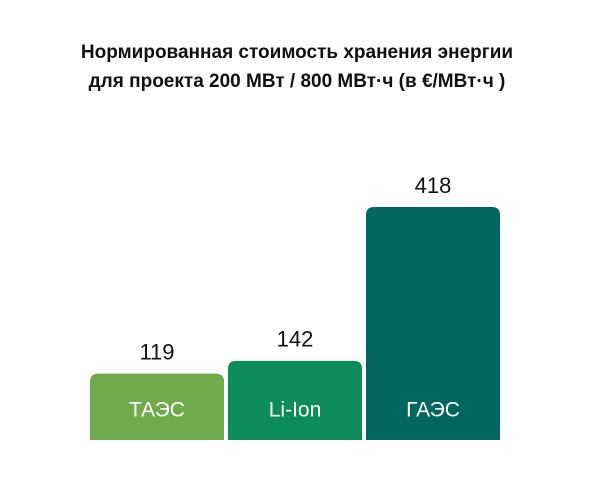 The height and width of the screenshot is (500, 600). I want to click on chart-title: Нормированная стоимость хранения энергии, so click(297, 52).